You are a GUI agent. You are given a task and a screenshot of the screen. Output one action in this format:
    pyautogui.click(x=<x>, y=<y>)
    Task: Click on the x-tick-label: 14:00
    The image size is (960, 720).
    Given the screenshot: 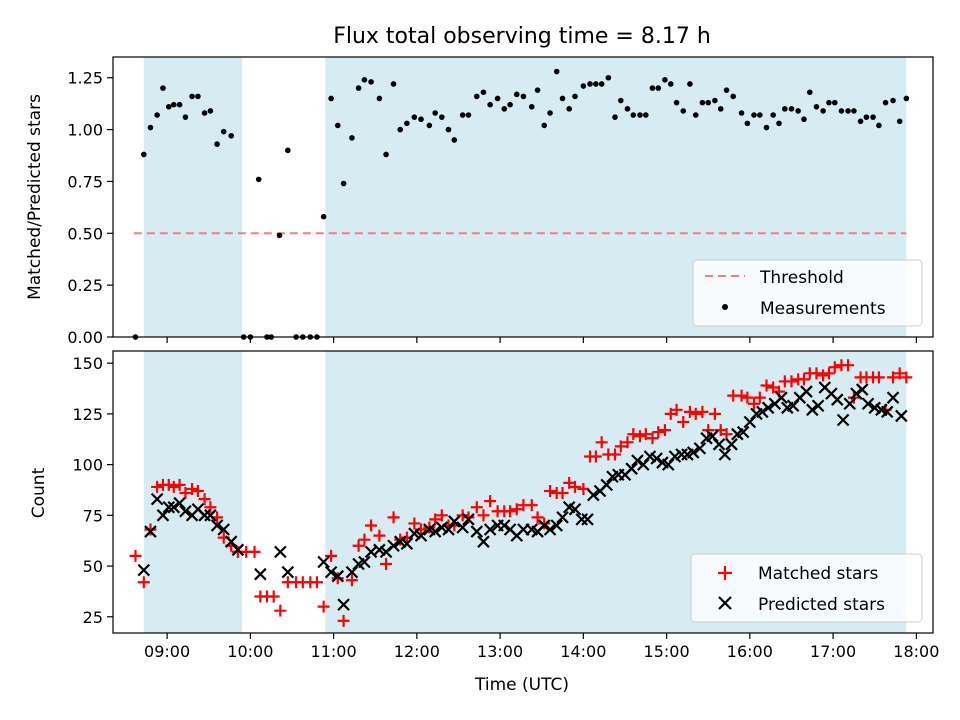 What is the action you would take?
    pyautogui.click(x=583, y=651)
    